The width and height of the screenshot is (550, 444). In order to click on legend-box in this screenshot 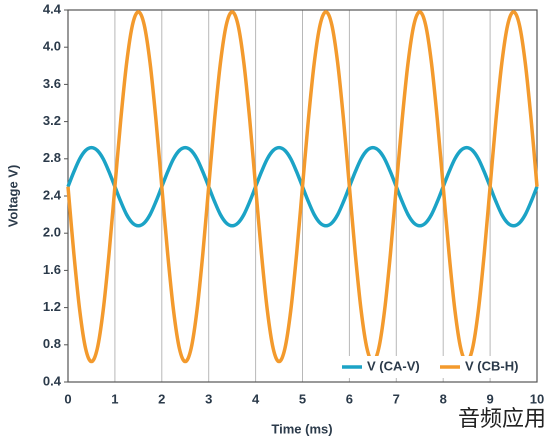, I will do `click(436, 367)`.